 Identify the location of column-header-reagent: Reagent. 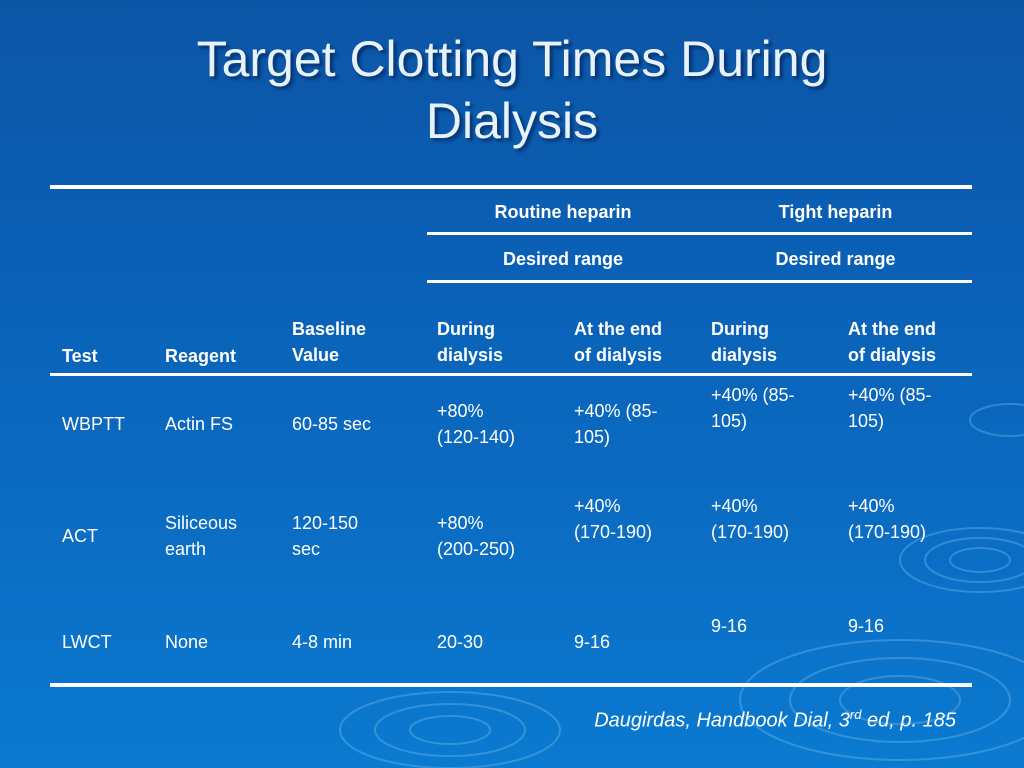
(201, 356).